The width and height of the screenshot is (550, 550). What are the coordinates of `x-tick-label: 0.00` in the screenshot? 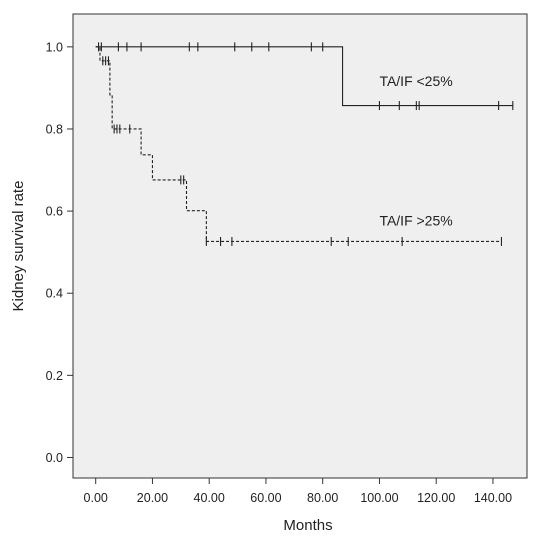 It's located at (96, 498).